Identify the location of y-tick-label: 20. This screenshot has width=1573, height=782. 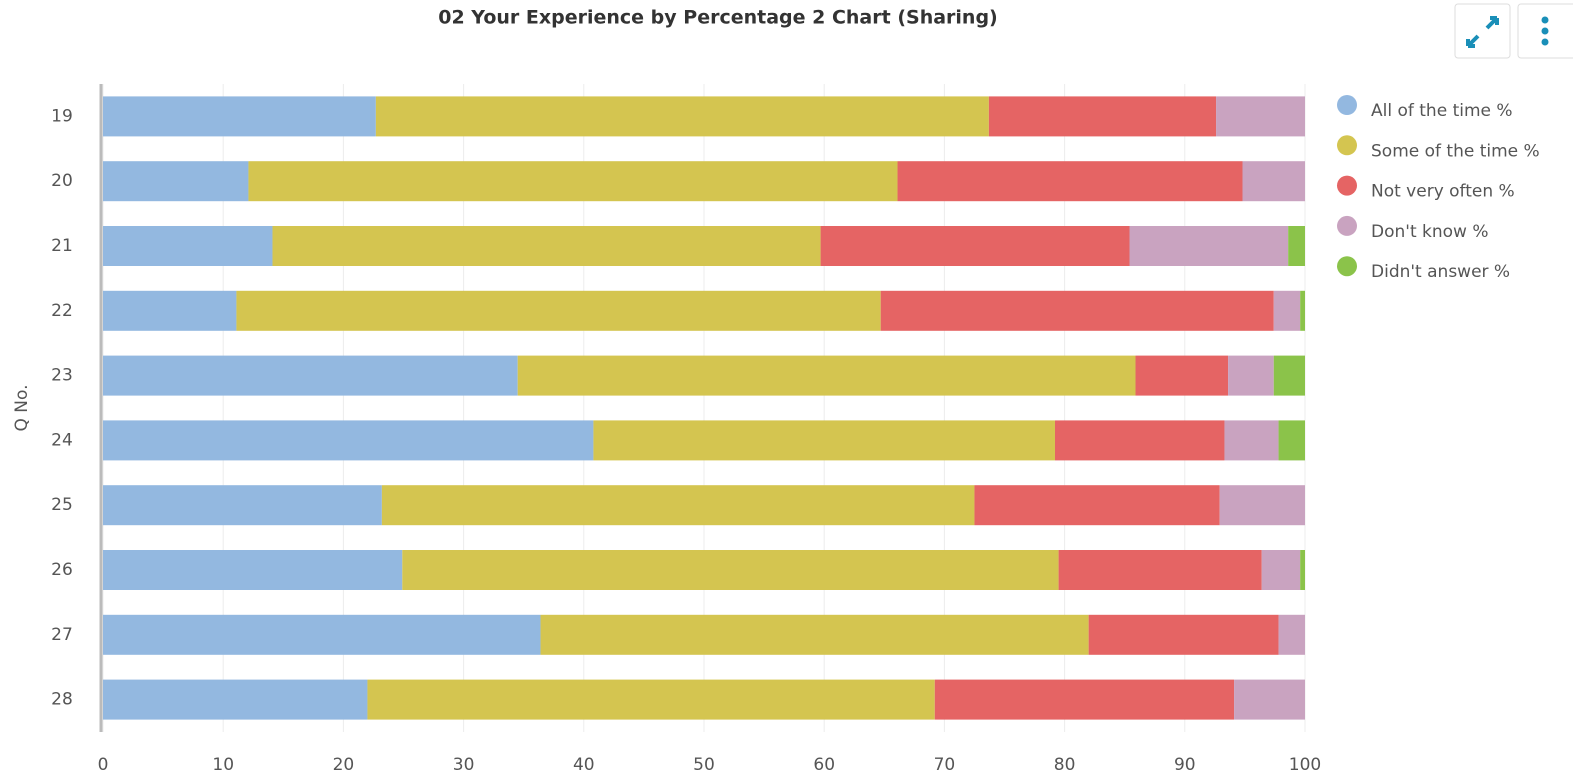
(62, 181).